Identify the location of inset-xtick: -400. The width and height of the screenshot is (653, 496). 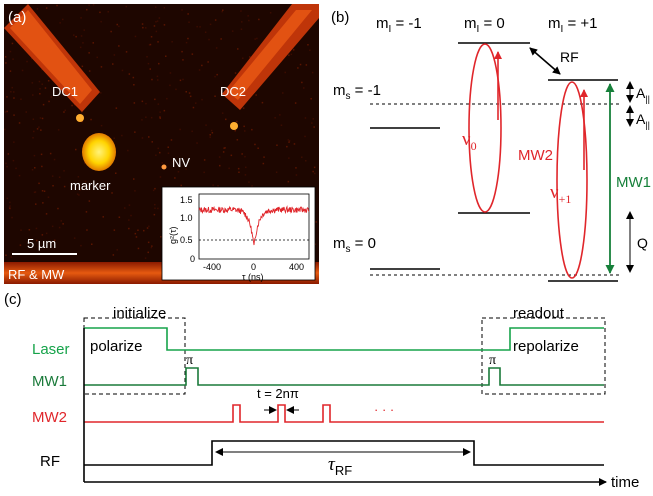
(212, 267).